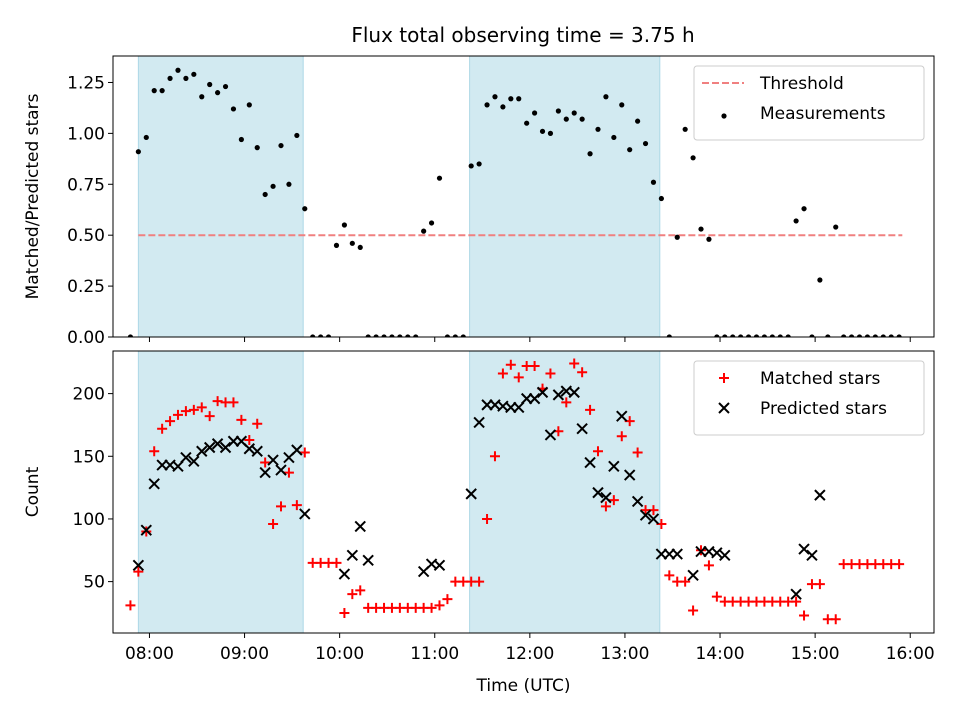 The height and width of the screenshot is (720, 960). Describe the element at coordinates (720, 654) in the screenshot. I see `x-tick-label: 14:00` at that location.